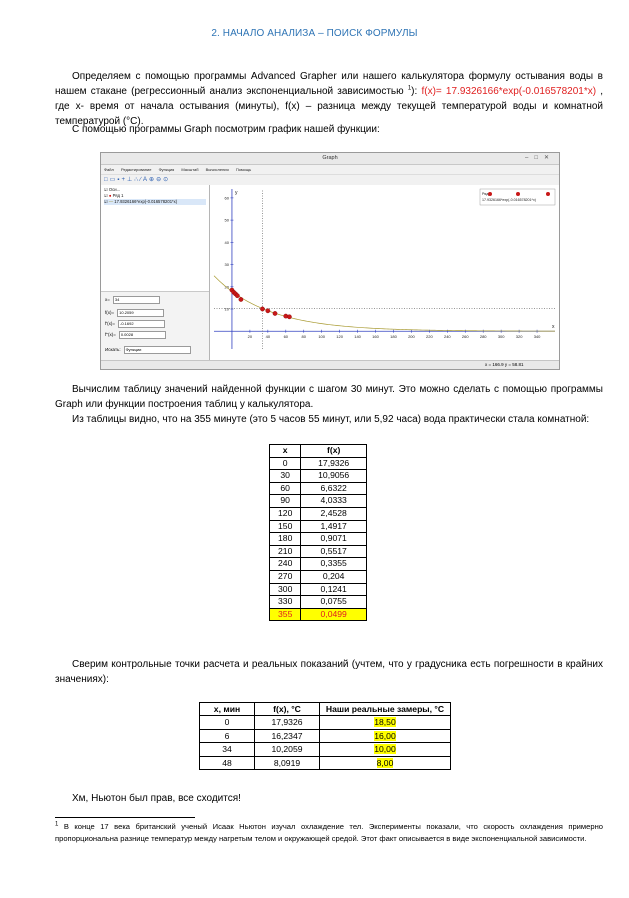 The image size is (629, 898). I want to click on tree-item-function: ☑ — 17.9326166*exp(-0.016578201*x), so click(155, 202).